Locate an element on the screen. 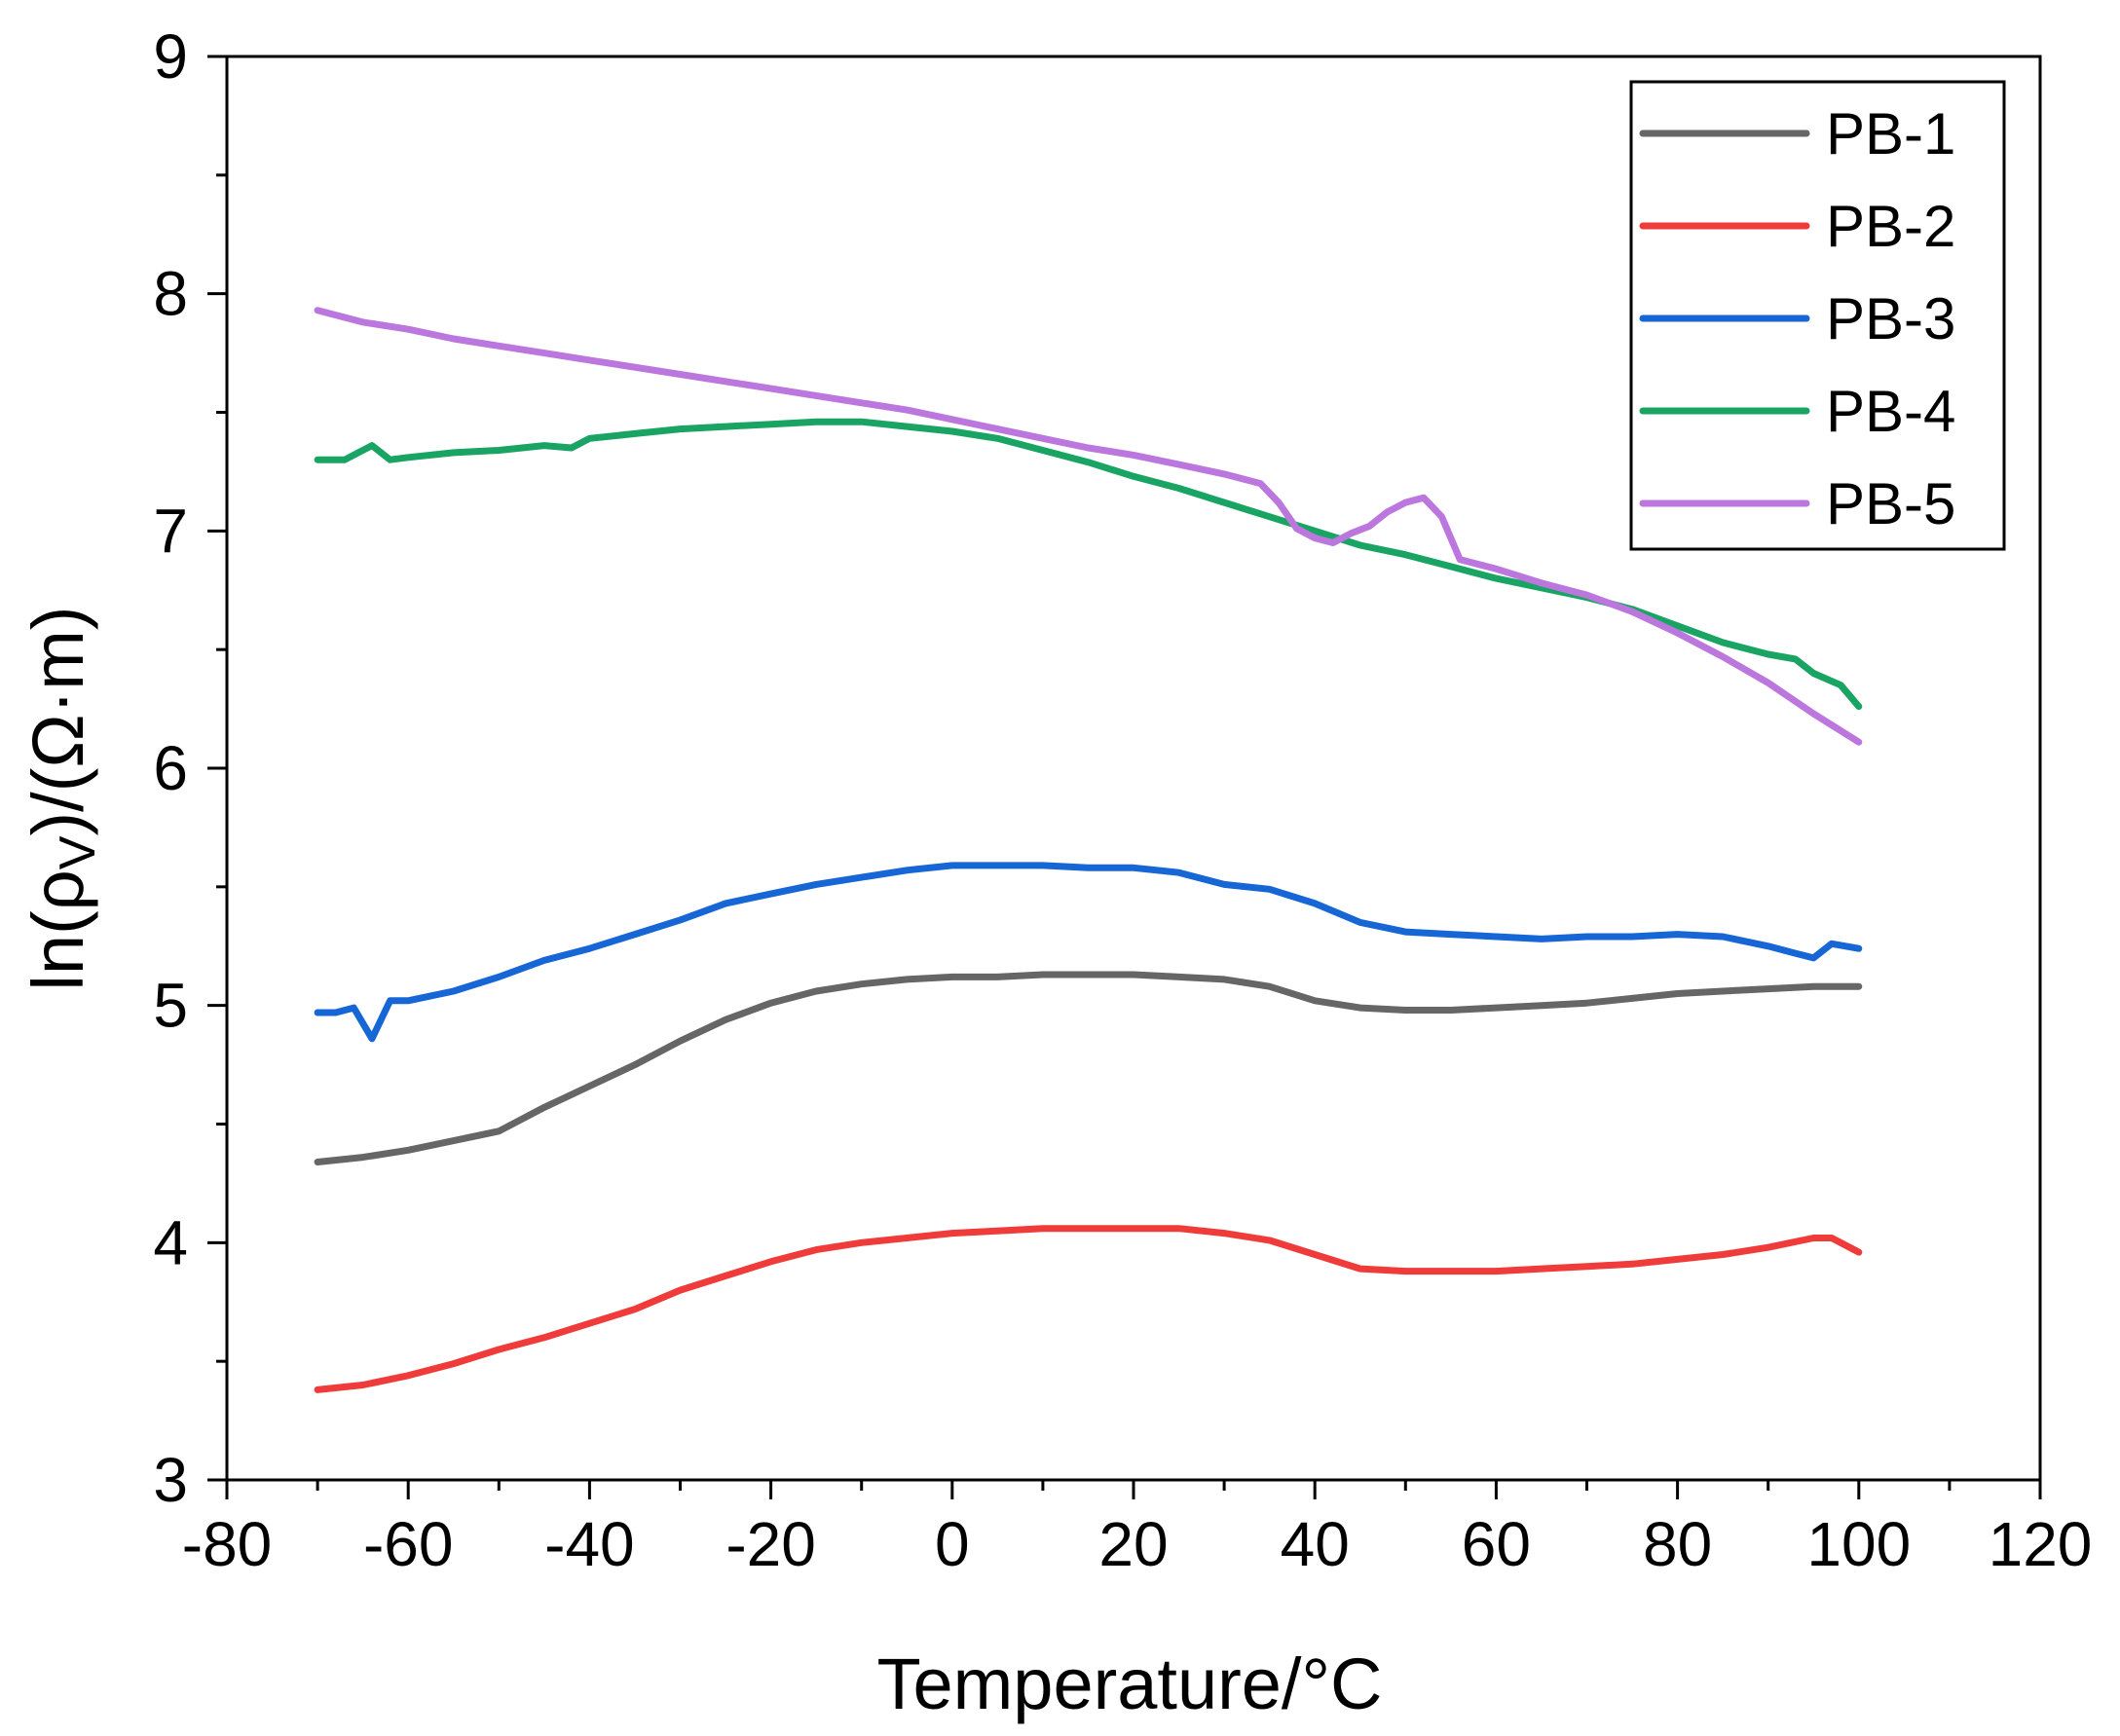 The width and height of the screenshot is (2120, 1736). legend: PB-1 PB-2 PB-3 PB-4 PB-5 is located at coordinates (1817, 315).